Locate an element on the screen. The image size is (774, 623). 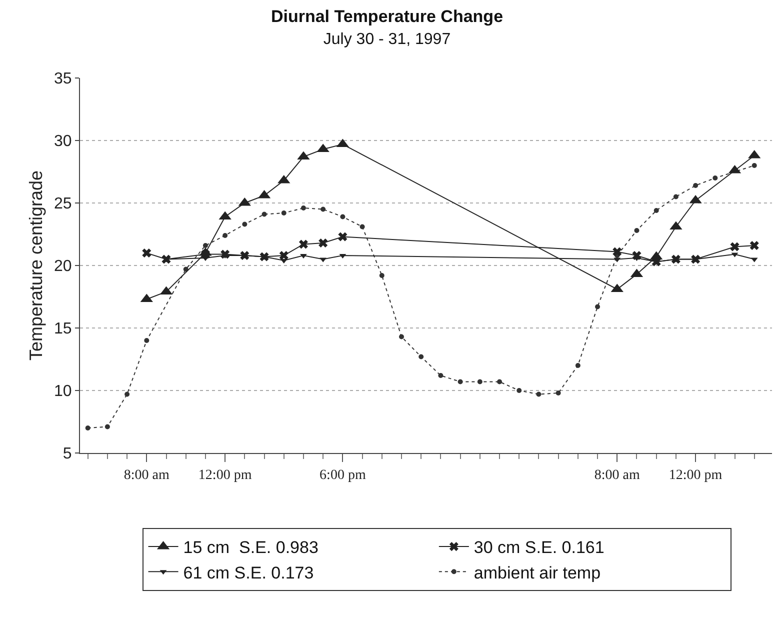
legend-label: 61 cm S.E. 0.173 is located at coordinates (248, 572).